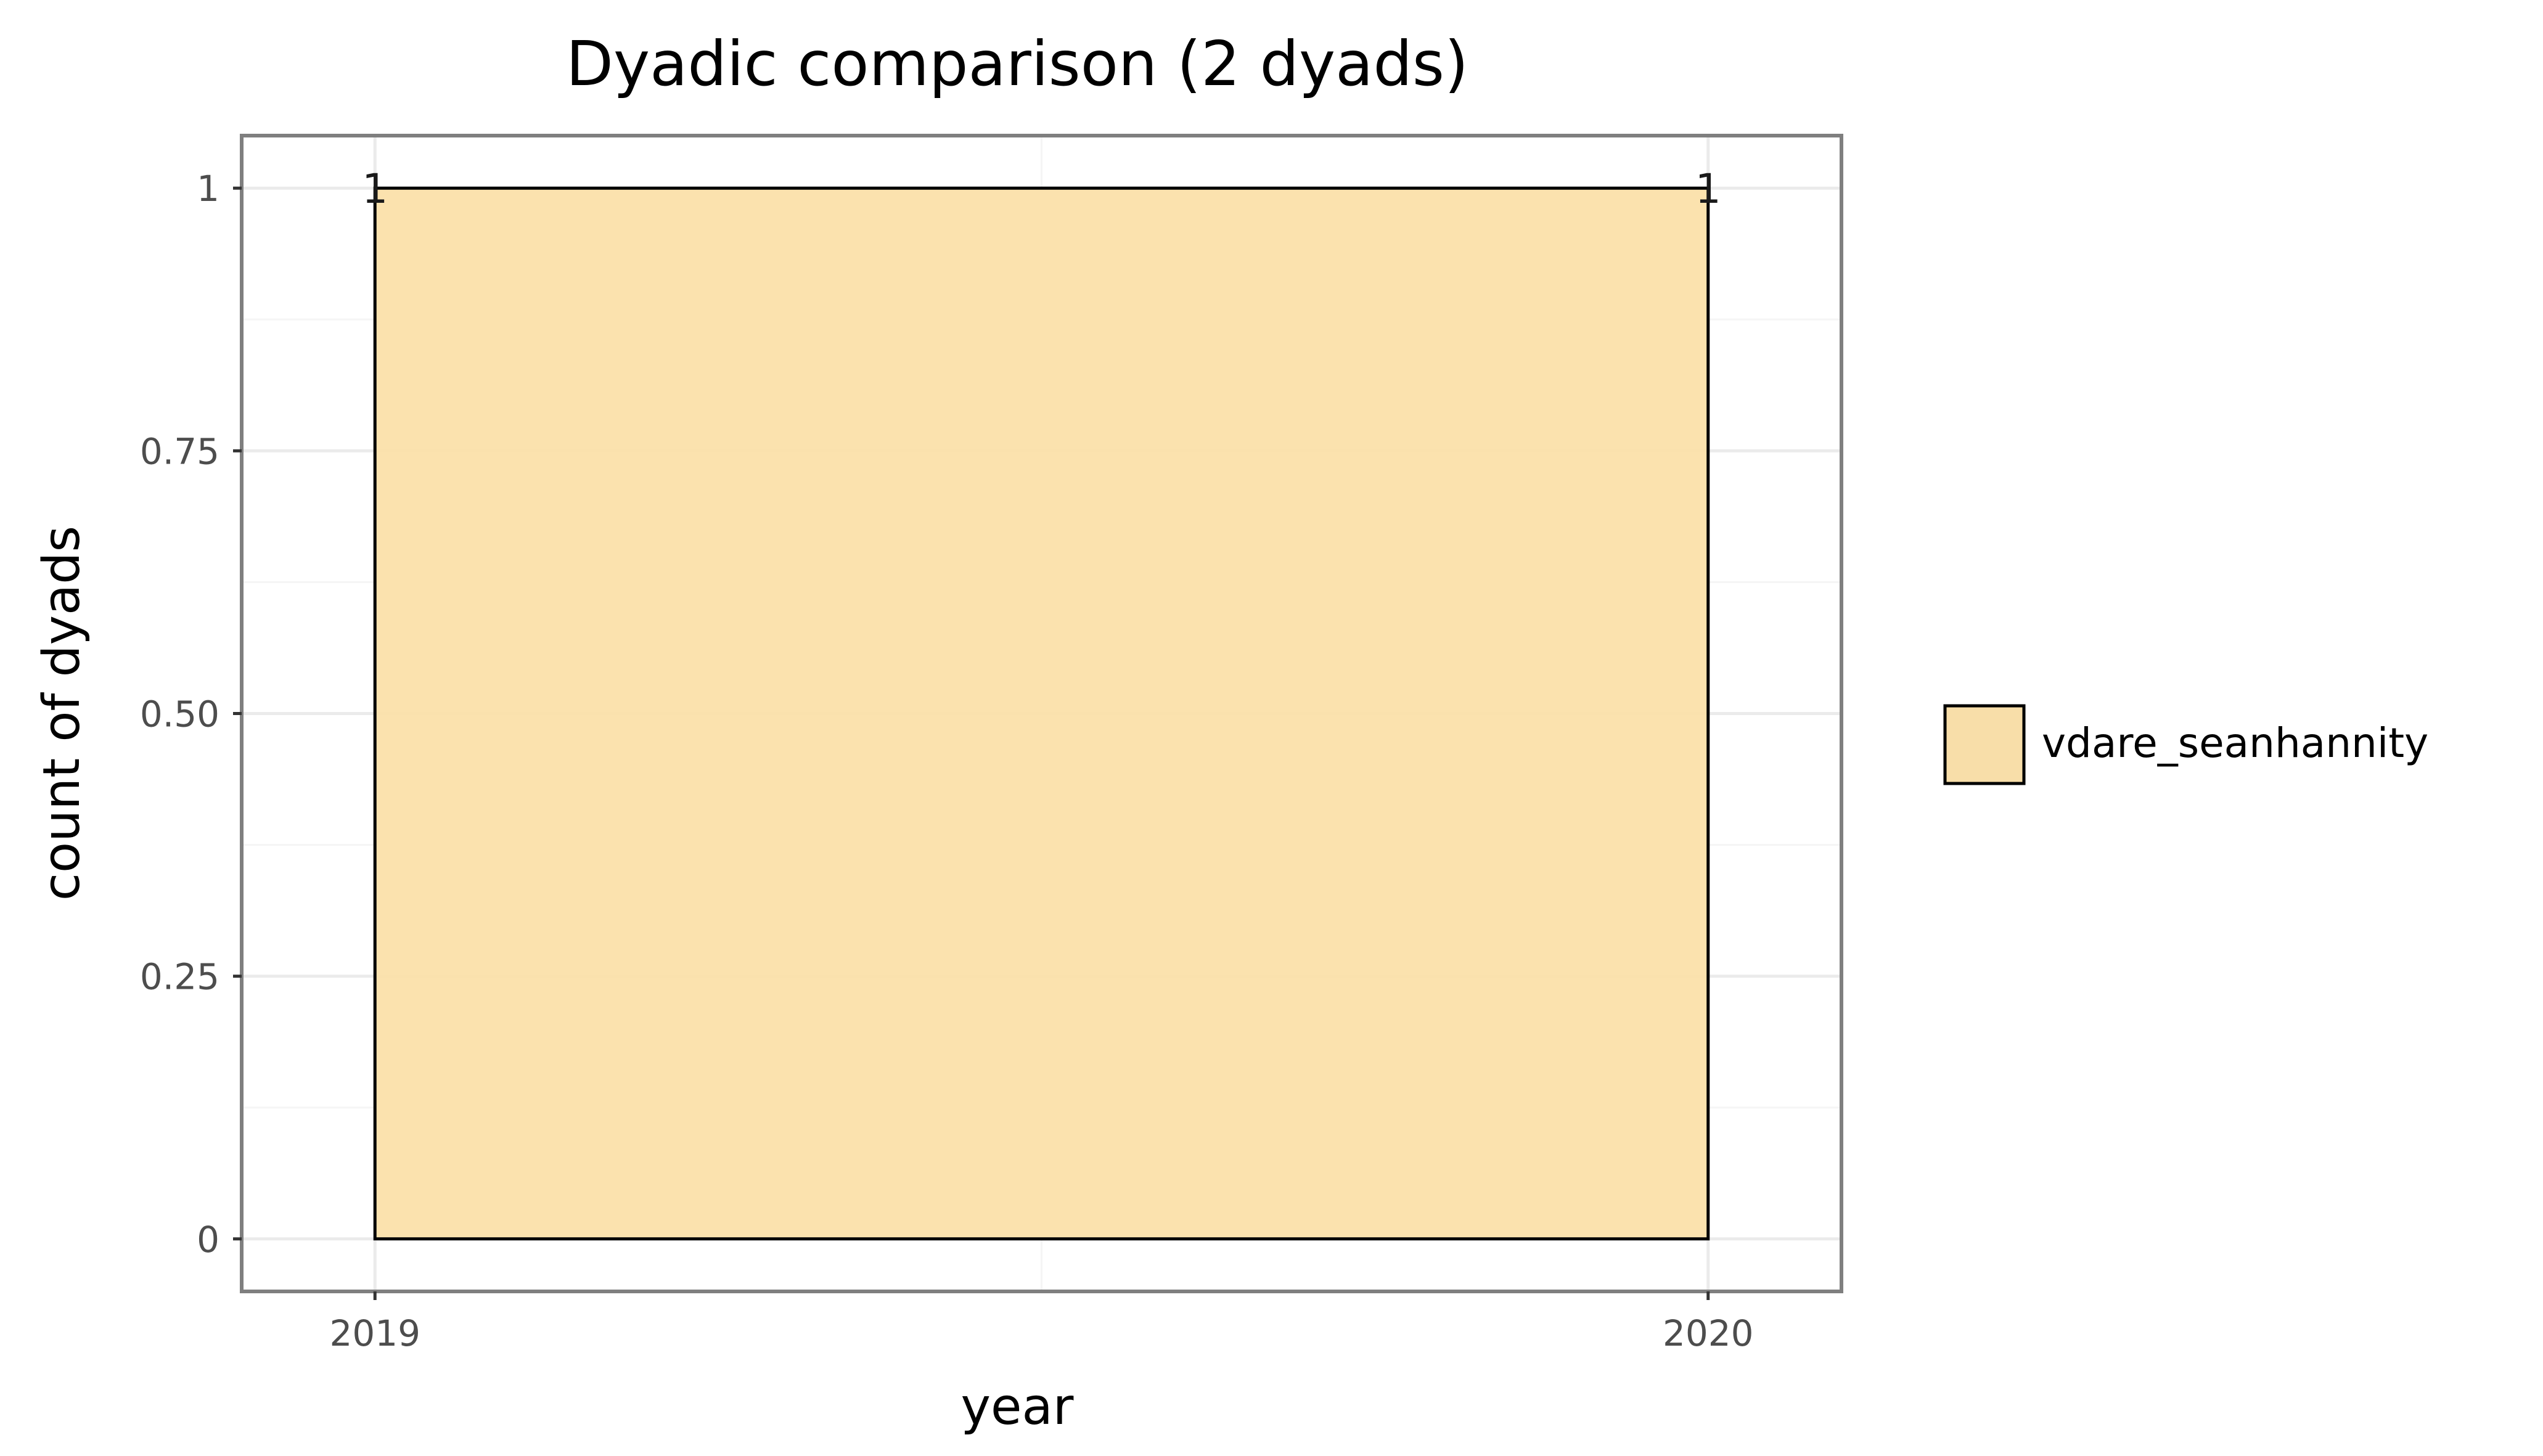  I want to click on y-axis: 0 0.25 0.50 0.75 1, so click(191, 714).